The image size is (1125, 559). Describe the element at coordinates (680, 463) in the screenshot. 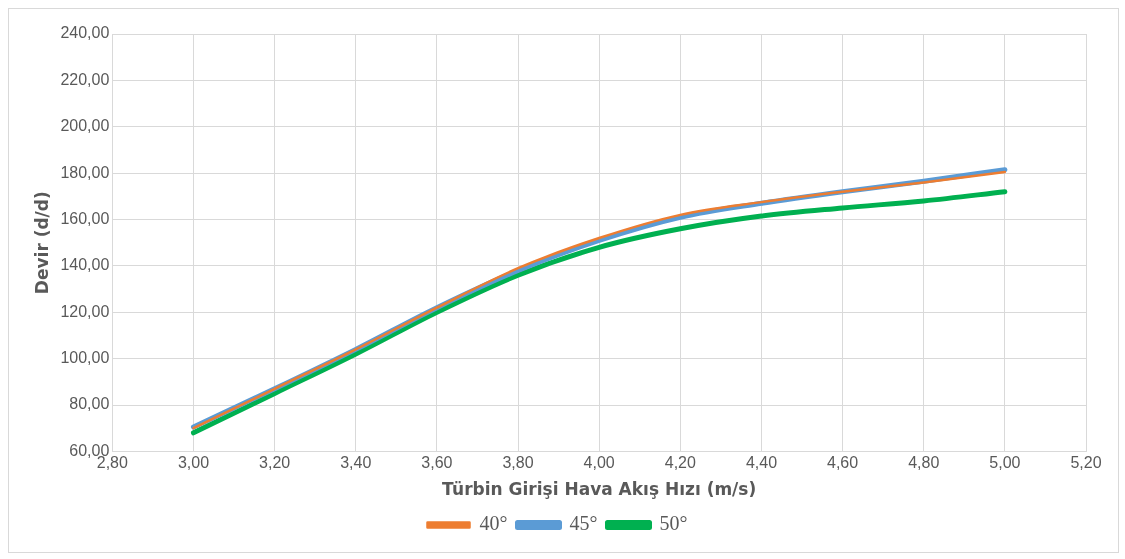

I see `x-tick-label: 4,20` at that location.